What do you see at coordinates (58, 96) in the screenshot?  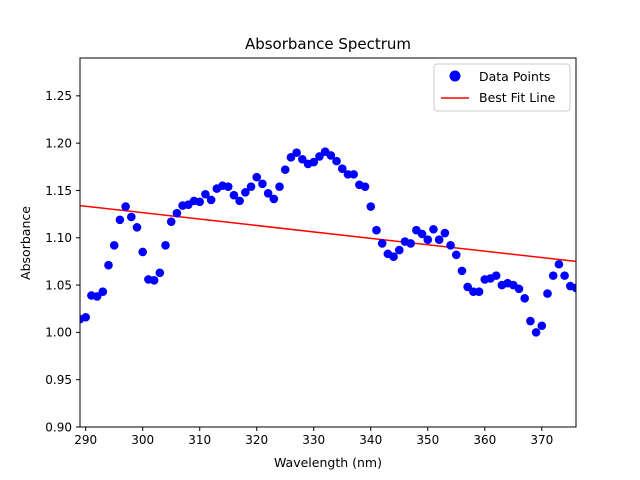 I see `y-tick-label: 1.25` at bounding box center [58, 96].